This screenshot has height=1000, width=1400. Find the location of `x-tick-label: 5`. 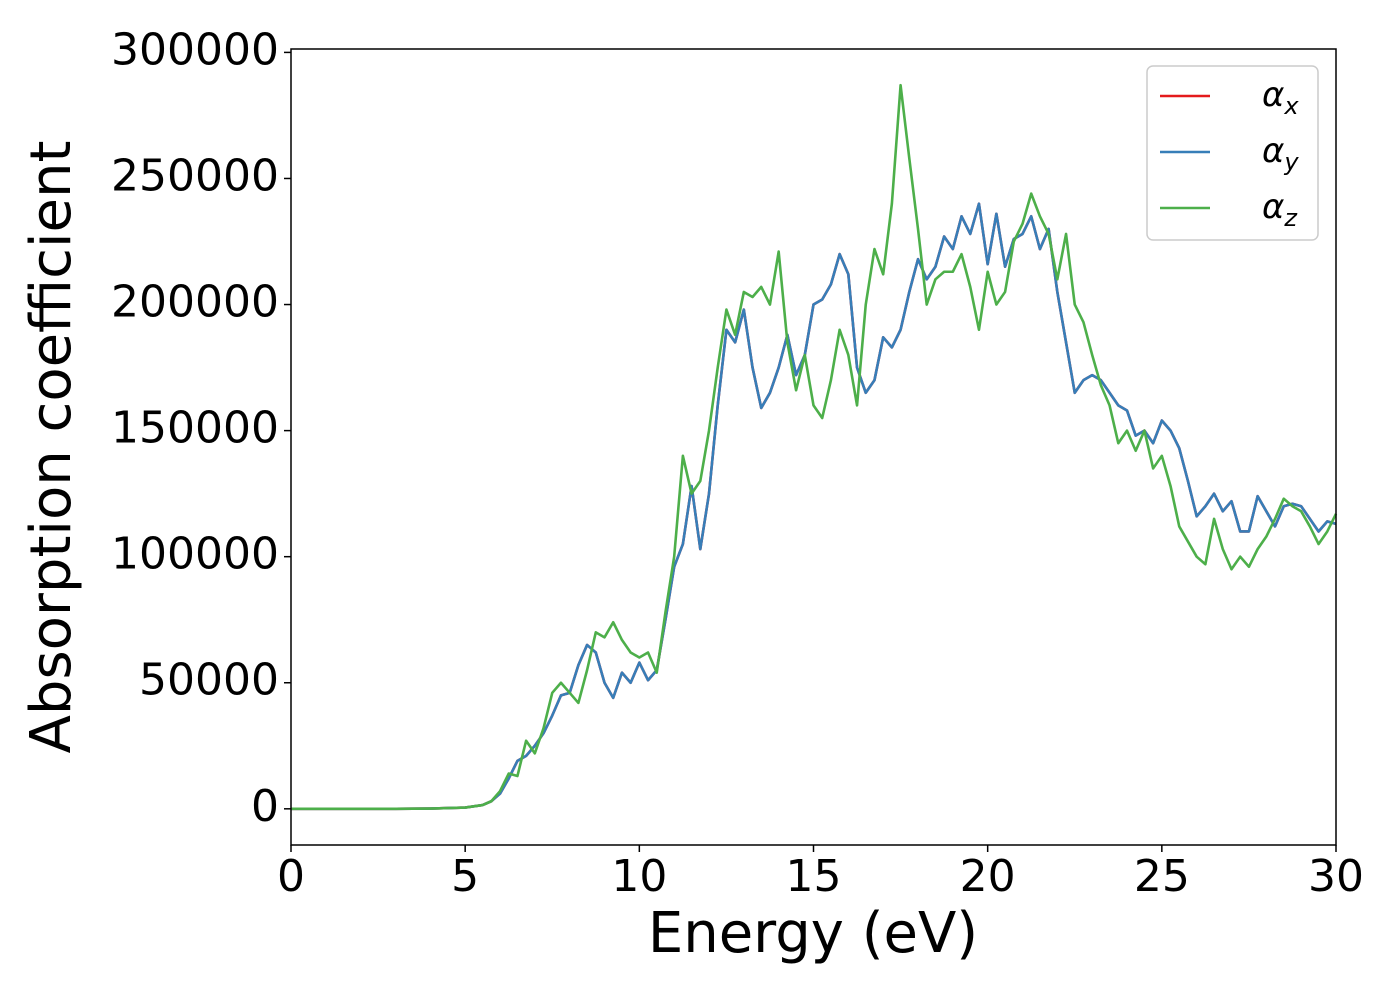

x-tick-label: 5 is located at coordinates (465, 876).